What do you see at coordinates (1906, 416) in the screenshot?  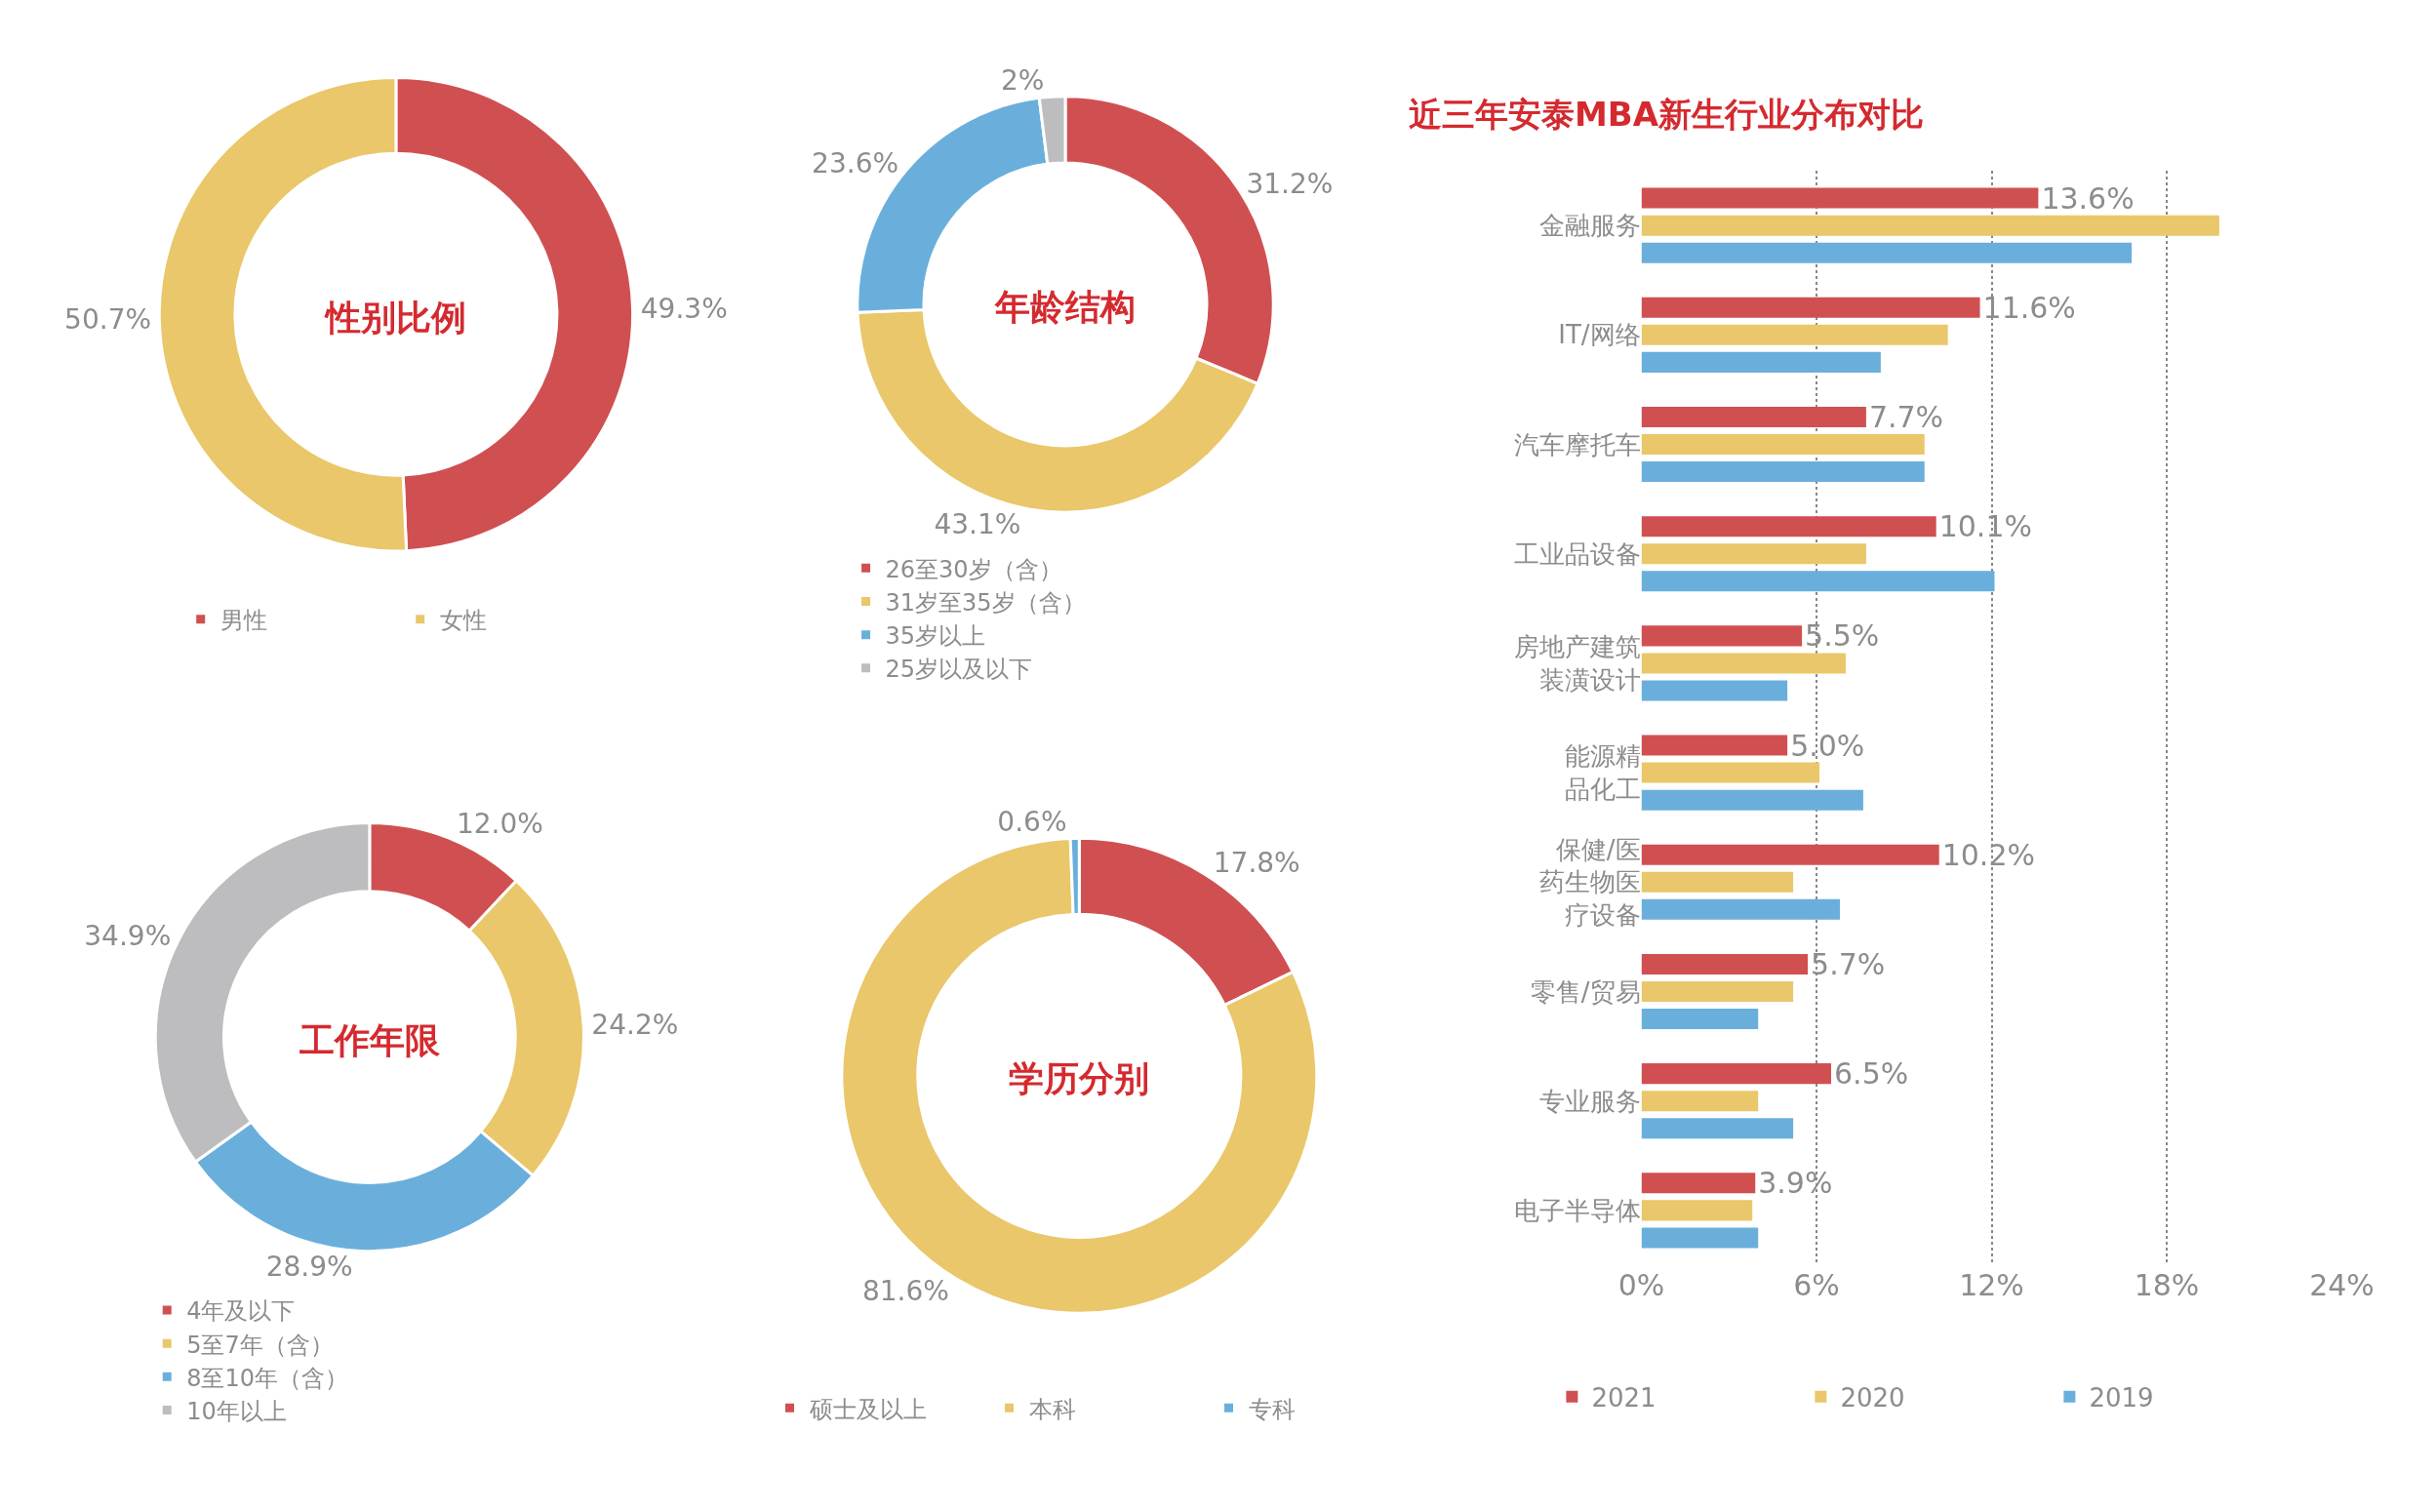 I see `data-label: 7.7%` at bounding box center [1906, 416].